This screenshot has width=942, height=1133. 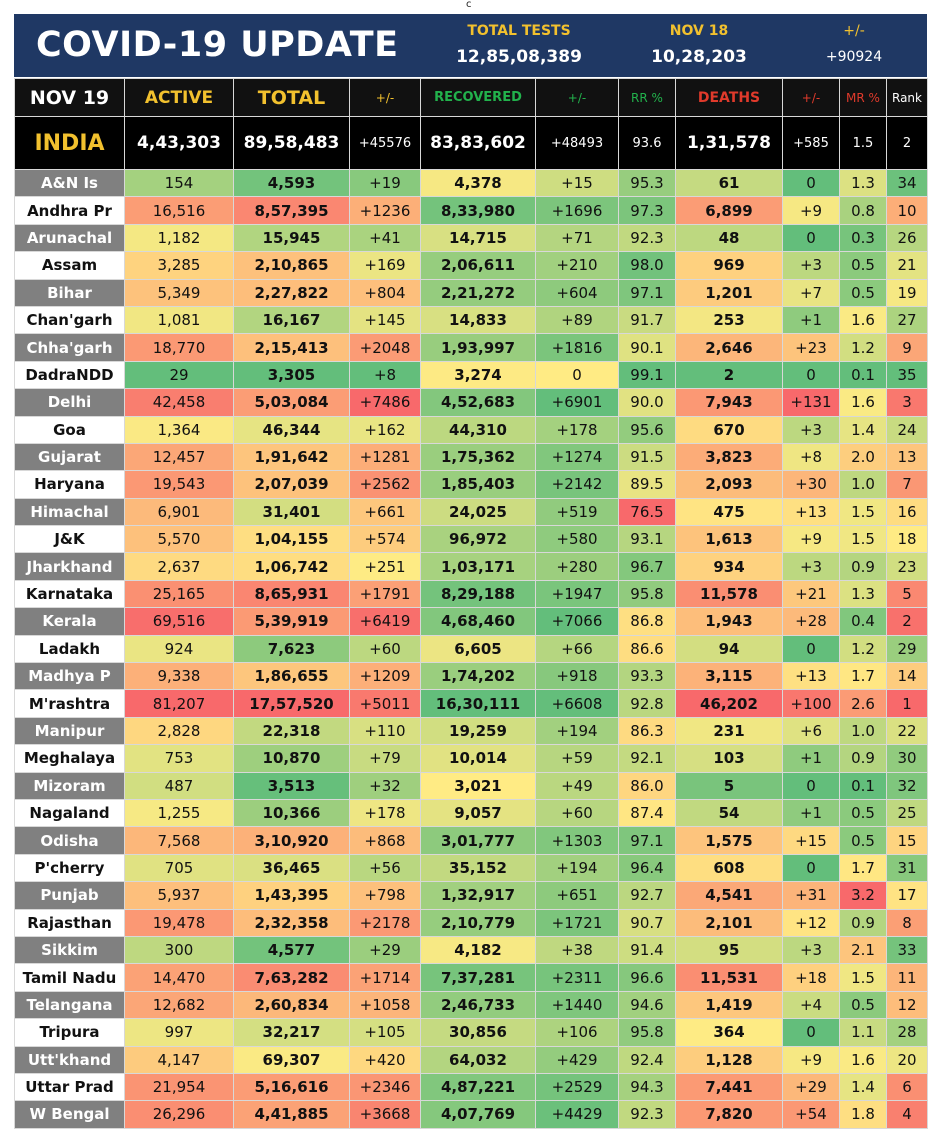 What do you see at coordinates (385, 539) in the screenshot?
I see `cell-total-change: +574` at bounding box center [385, 539].